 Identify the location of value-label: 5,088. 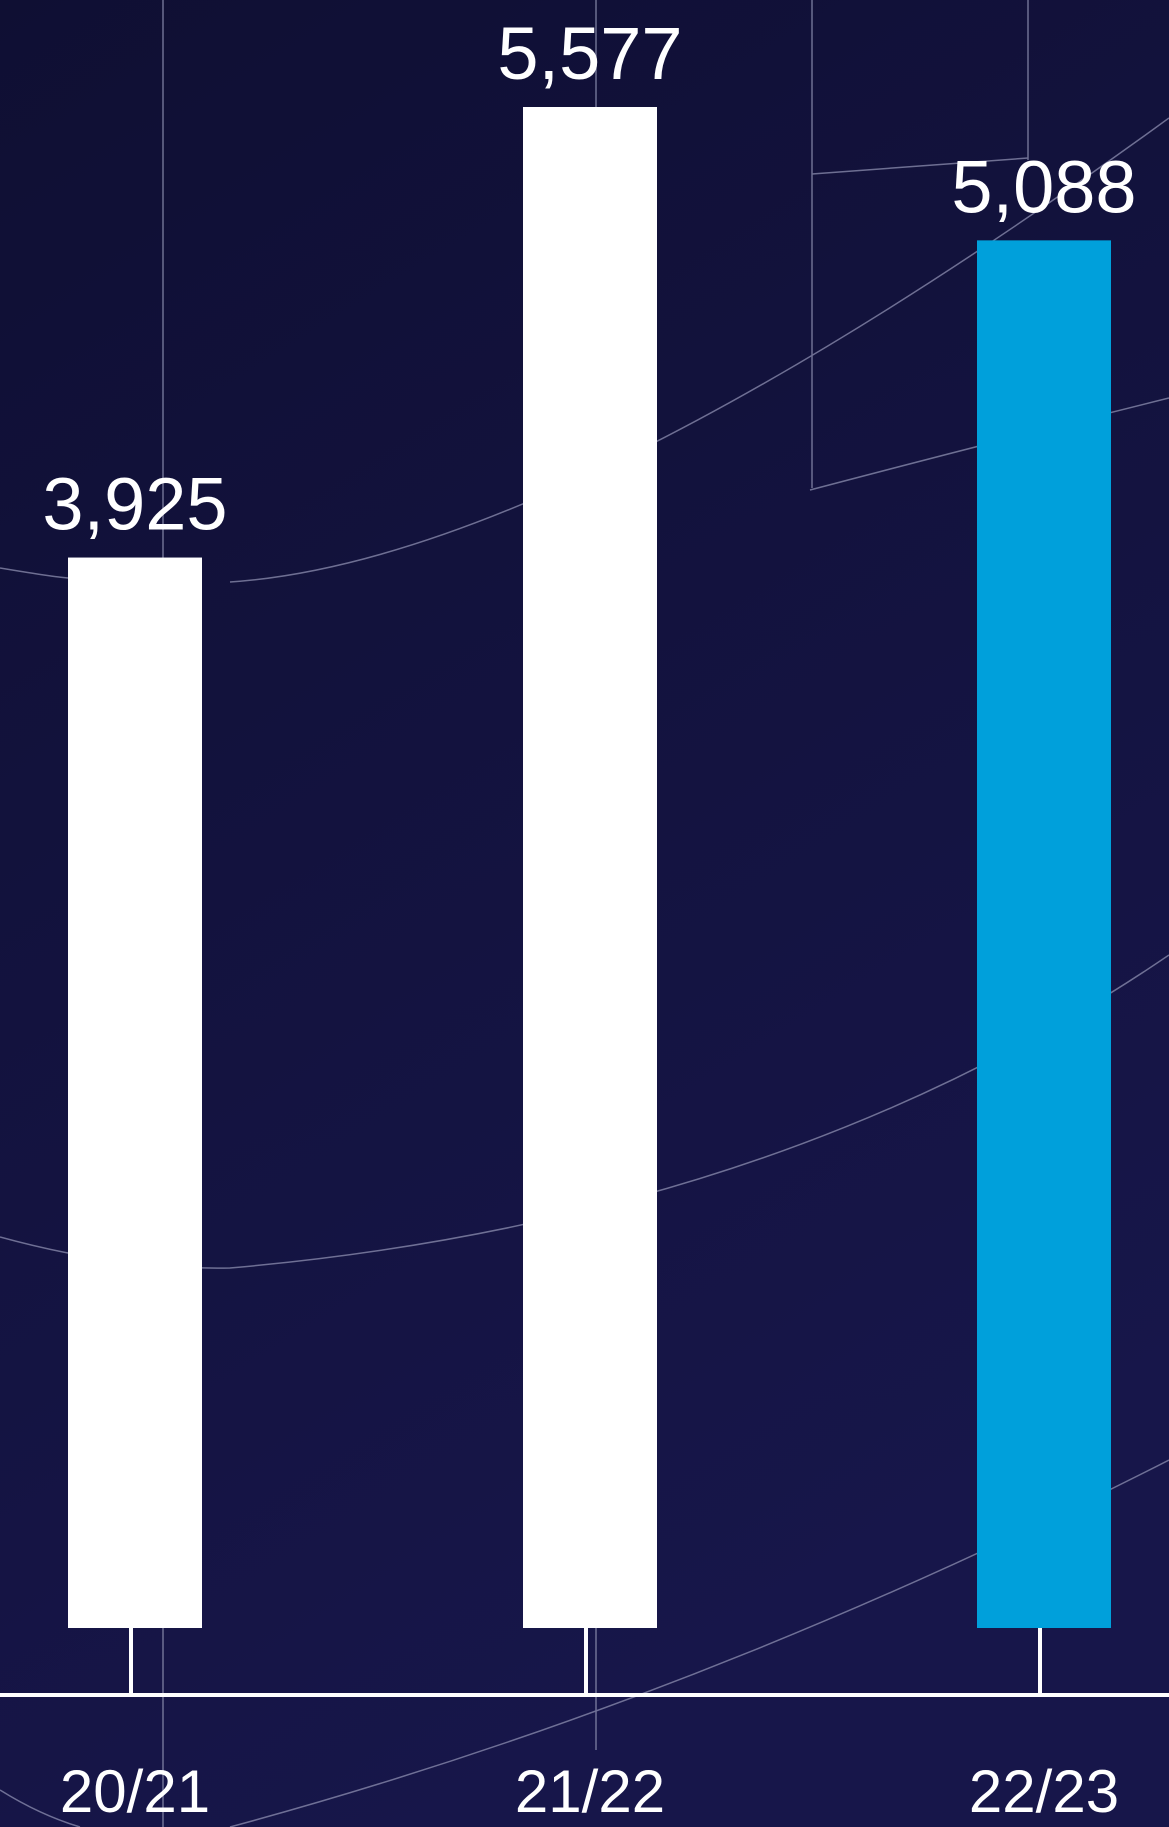
(1043, 186).